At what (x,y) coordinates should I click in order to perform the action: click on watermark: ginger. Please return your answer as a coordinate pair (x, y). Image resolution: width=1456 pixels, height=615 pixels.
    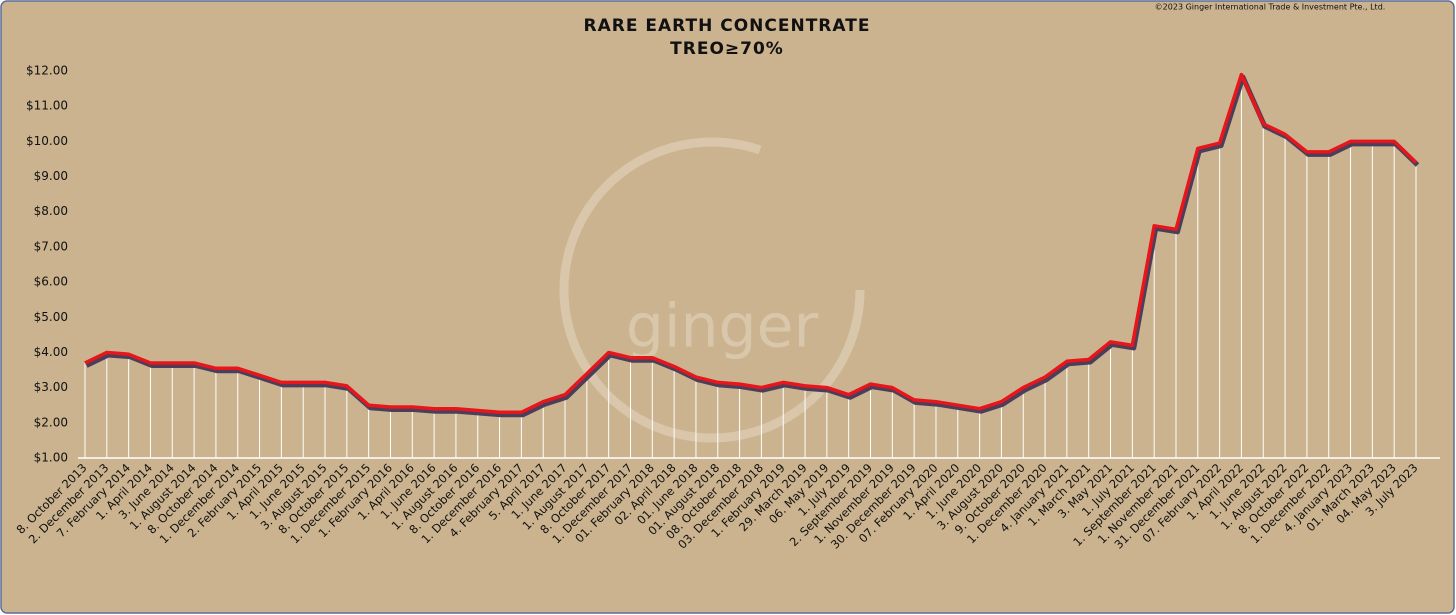
    Looking at the image, I should click on (712, 290).